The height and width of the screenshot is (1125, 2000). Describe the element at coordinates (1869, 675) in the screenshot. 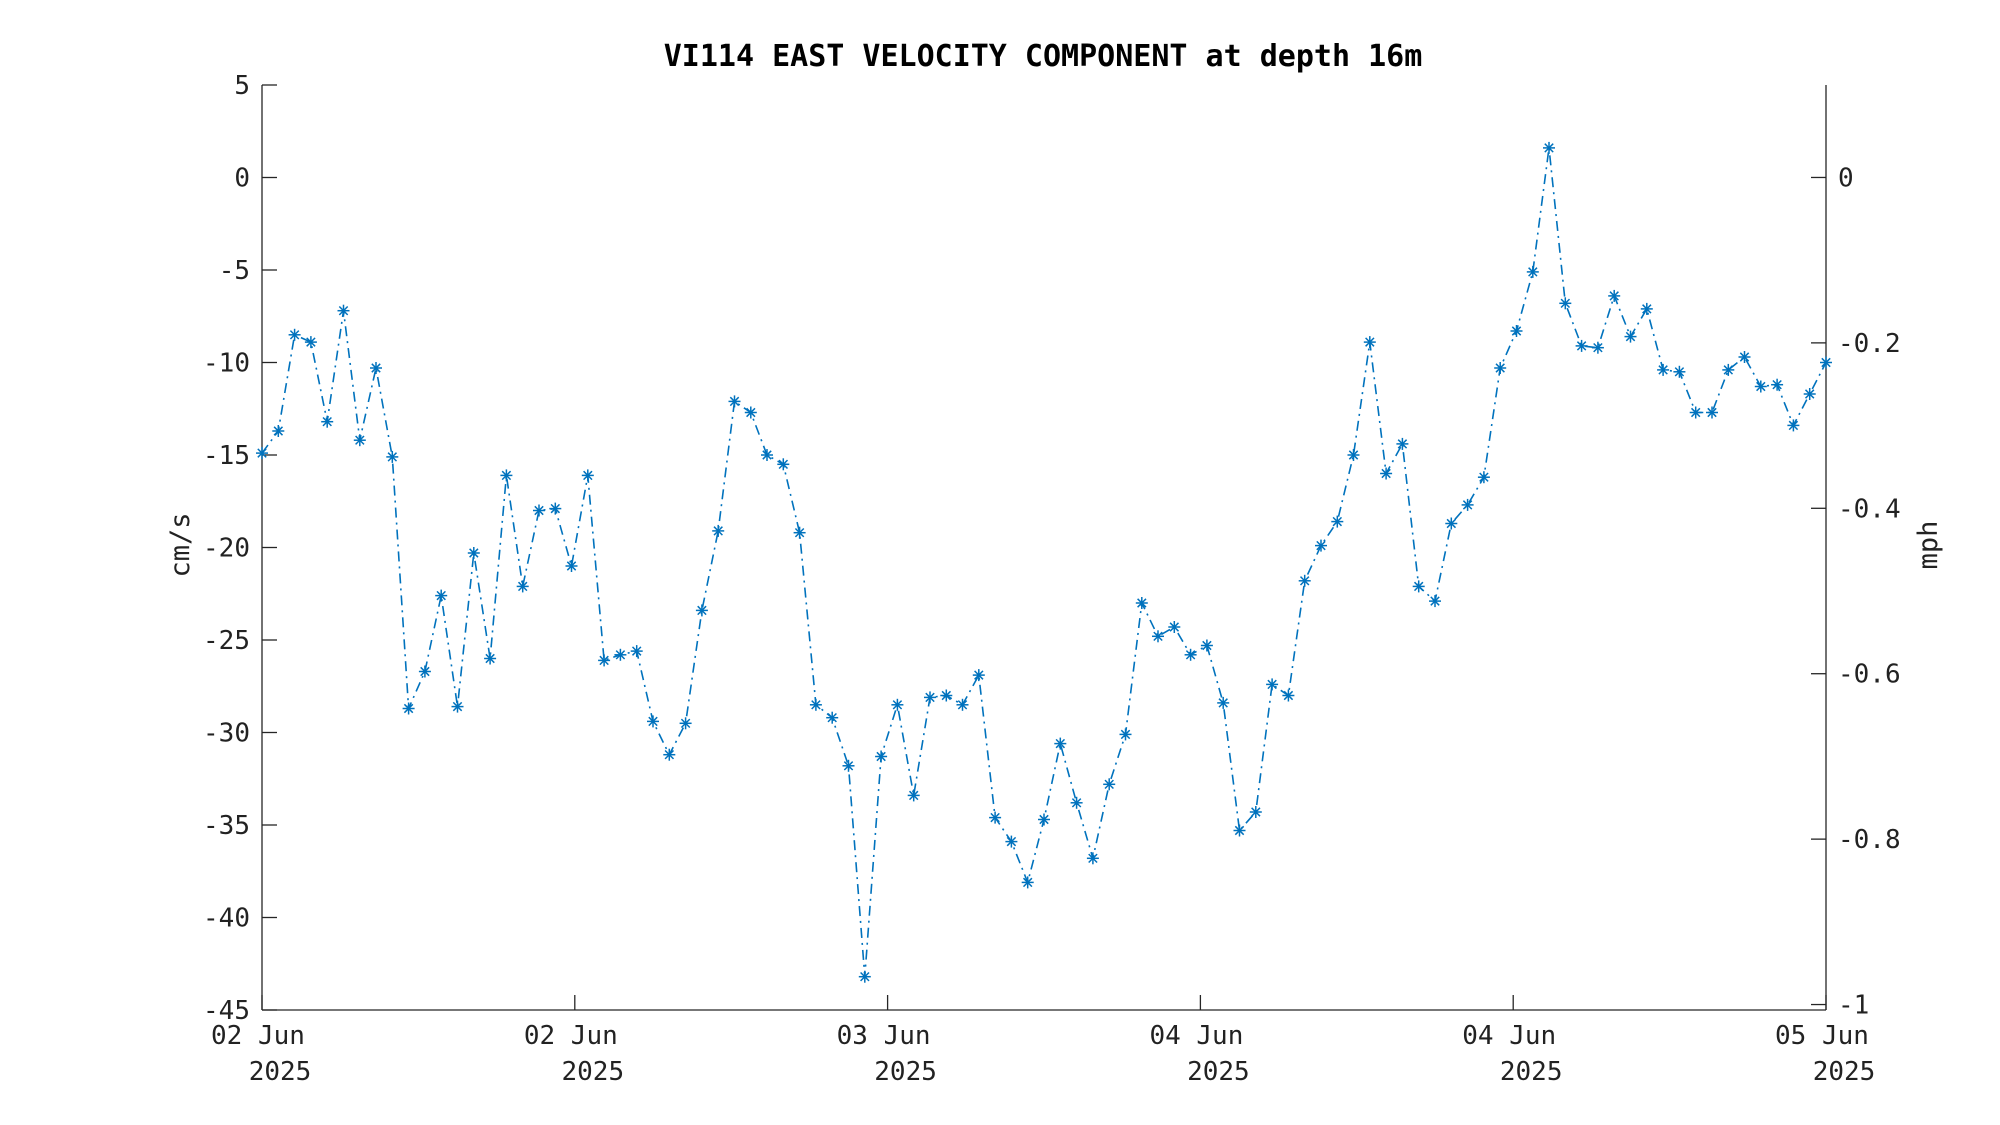

I see `y2-tick-label: -0.6` at that location.